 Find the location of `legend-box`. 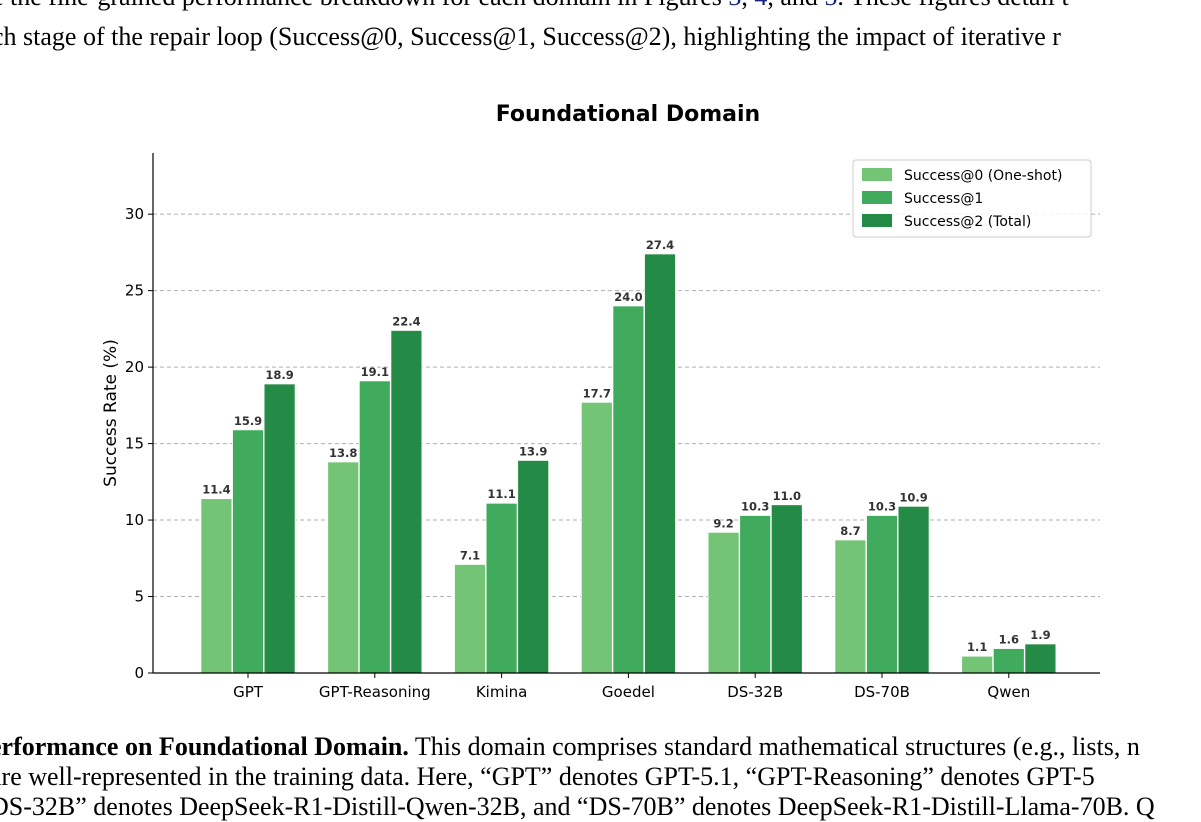

legend-box is located at coordinates (972, 198).